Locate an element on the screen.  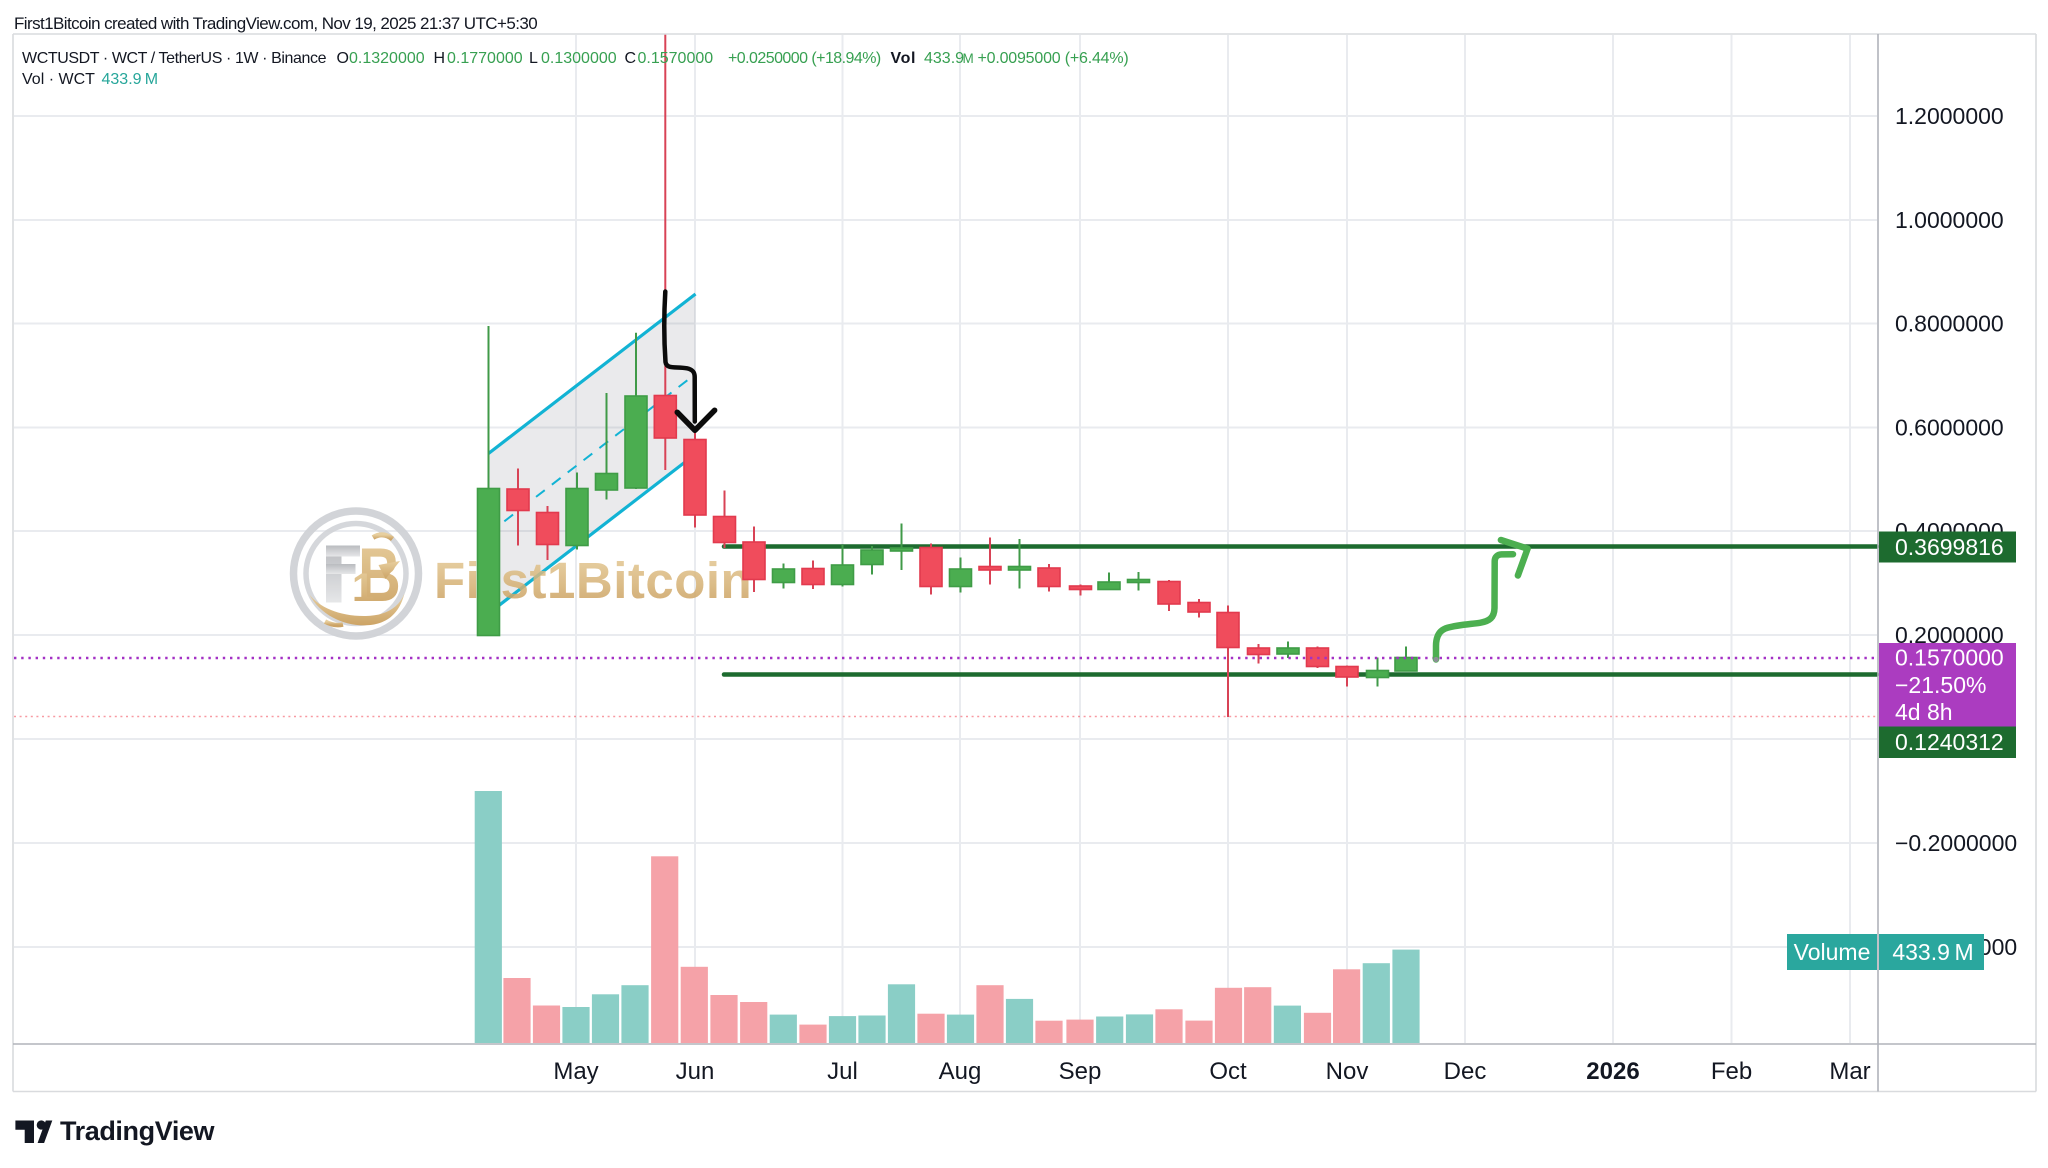
svg-text: +0.0250000 (+18.94%) is located at coordinates (804, 58).